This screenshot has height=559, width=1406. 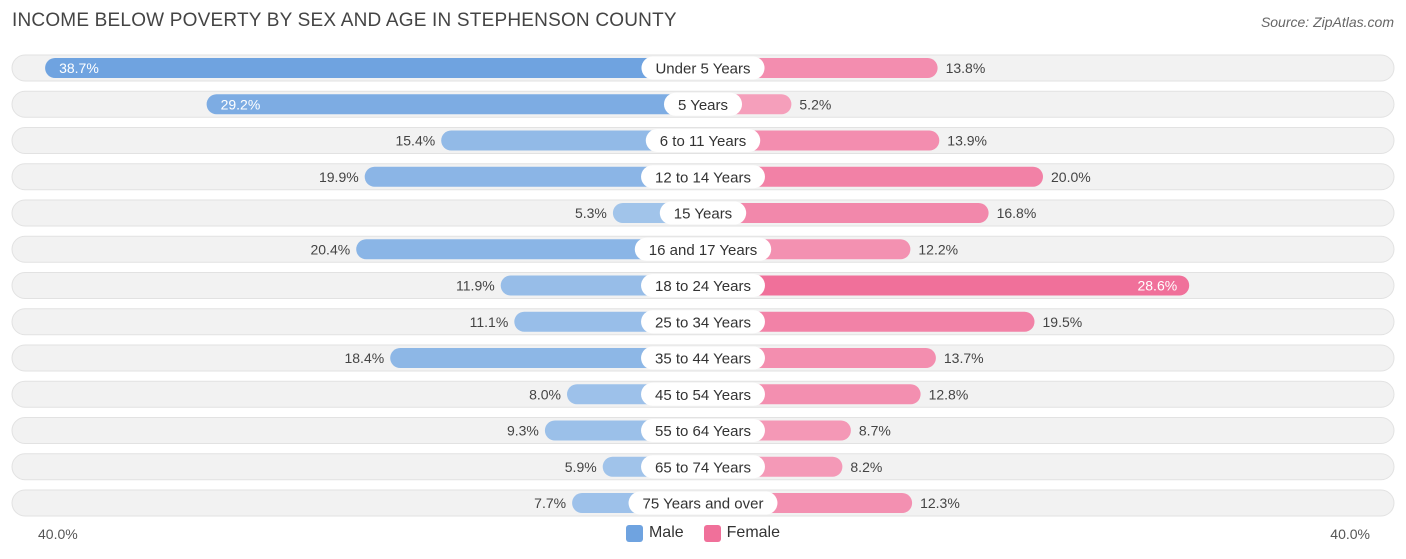 I want to click on category-label: 16 and 17 Years, so click(x=703, y=250).